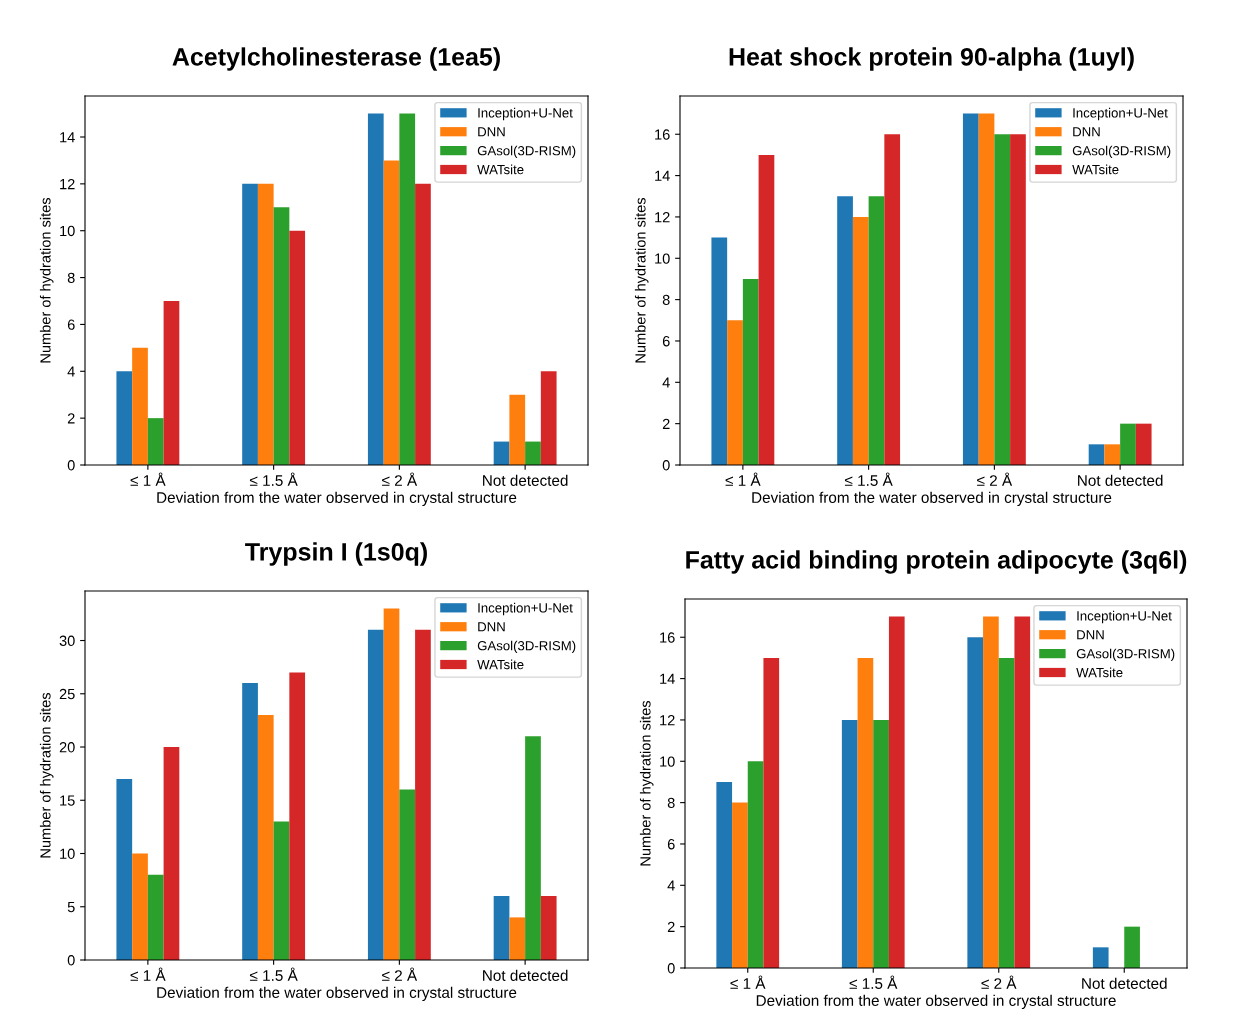 The height and width of the screenshot is (1029, 1242). Describe the element at coordinates (67, 800) in the screenshot. I see `y-tick-label: 15` at that location.